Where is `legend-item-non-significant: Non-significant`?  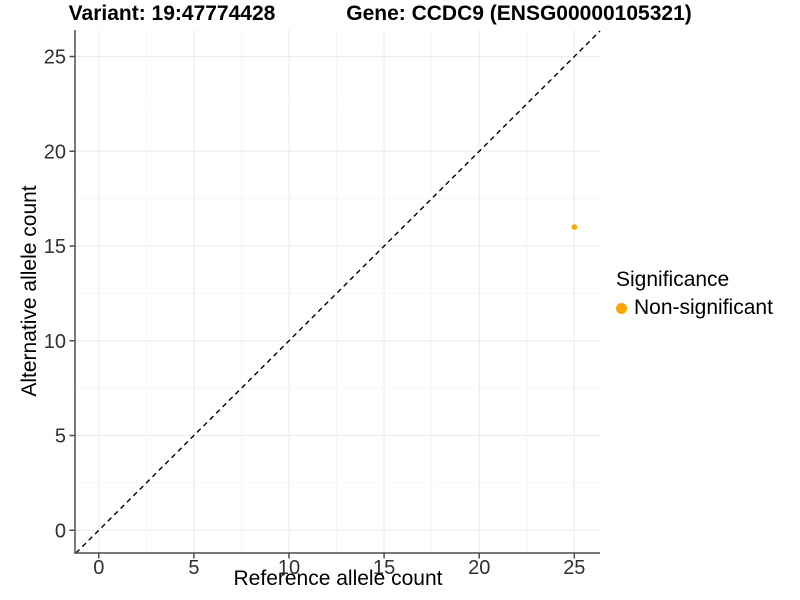
legend-item-non-significant: Non-significant is located at coordinates (694, 308).